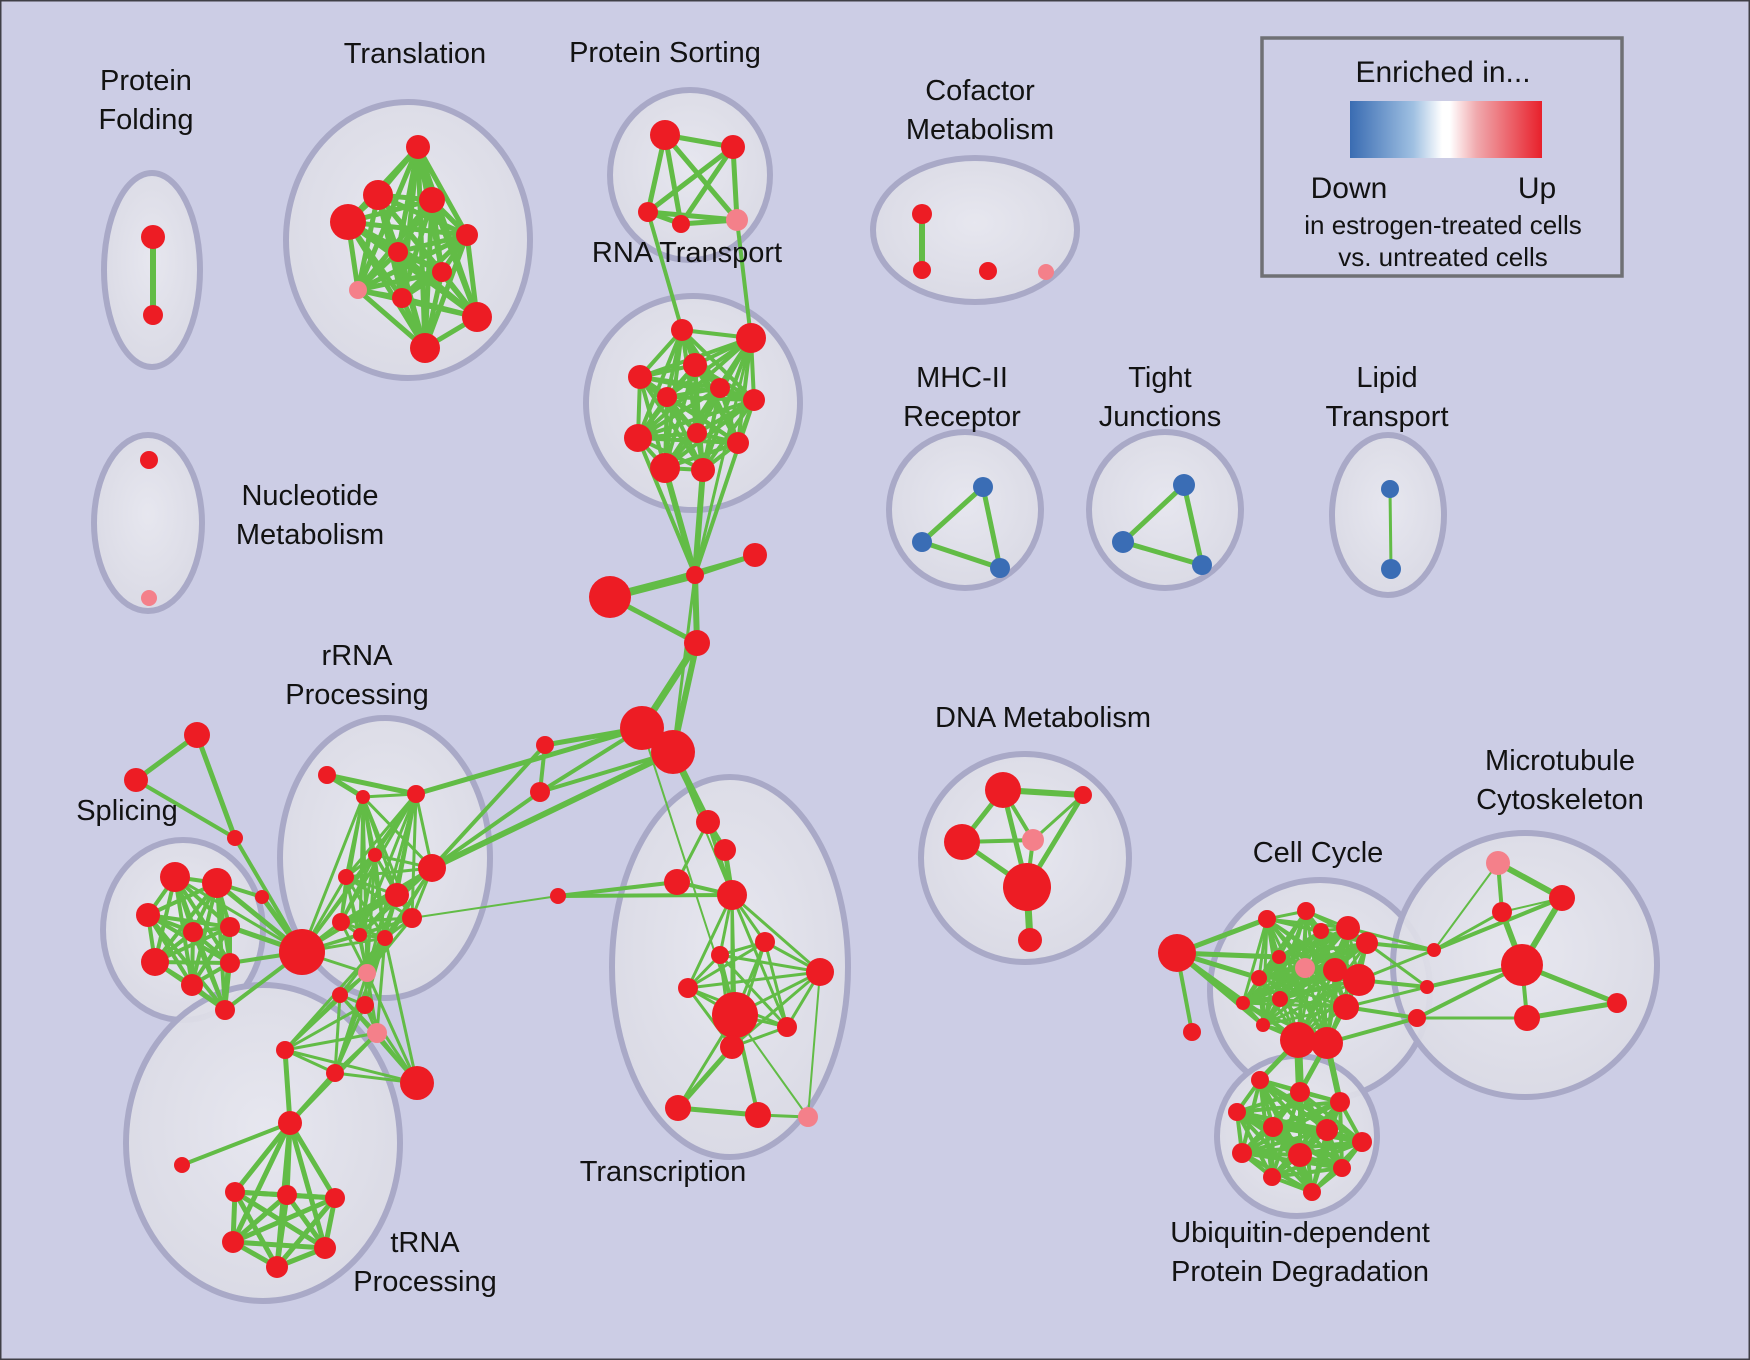  I want to click on edge-cn1-cn6, so click(325, 1027).